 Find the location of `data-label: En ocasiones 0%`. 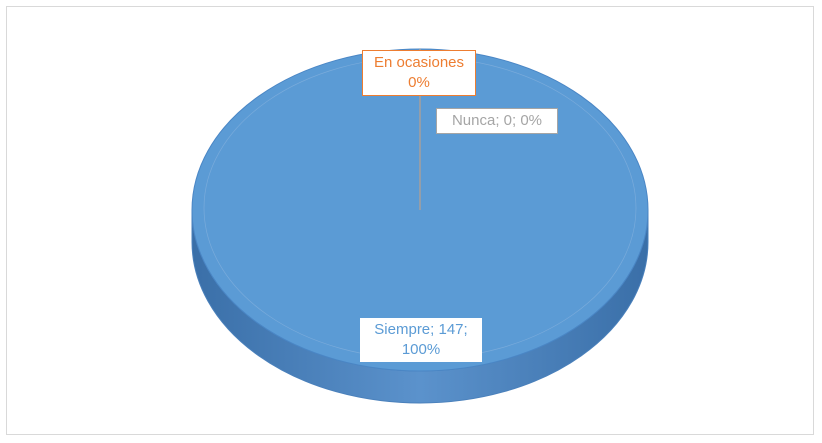

data-label: En ocasiones 0% is located at coordinates (419, 73).